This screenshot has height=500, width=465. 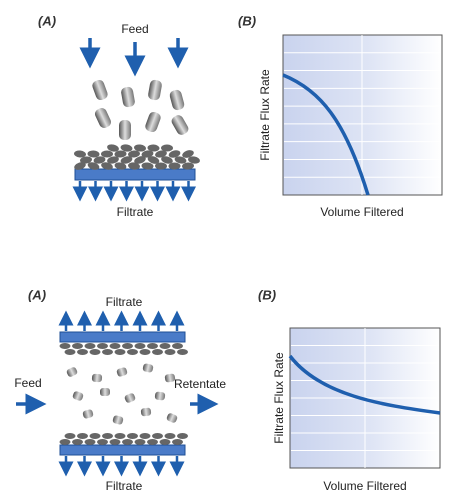 I want to click on feed-label: Feed, so click(x=27, y=383).